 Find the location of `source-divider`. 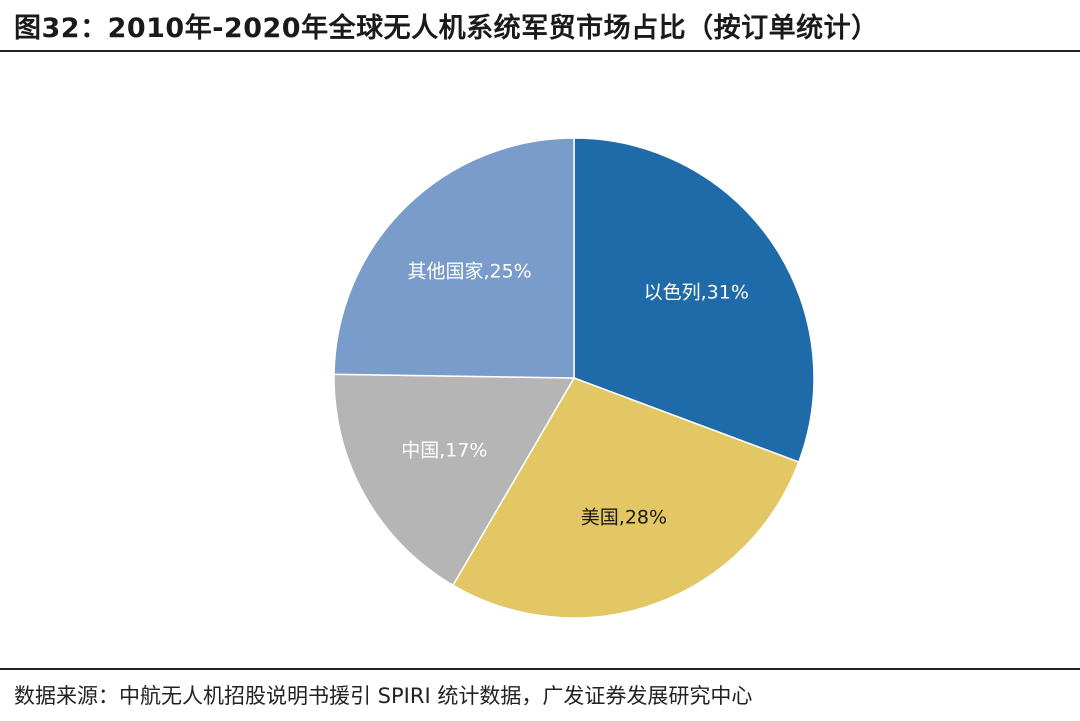

source-divider is located at coordinates (540, 669).